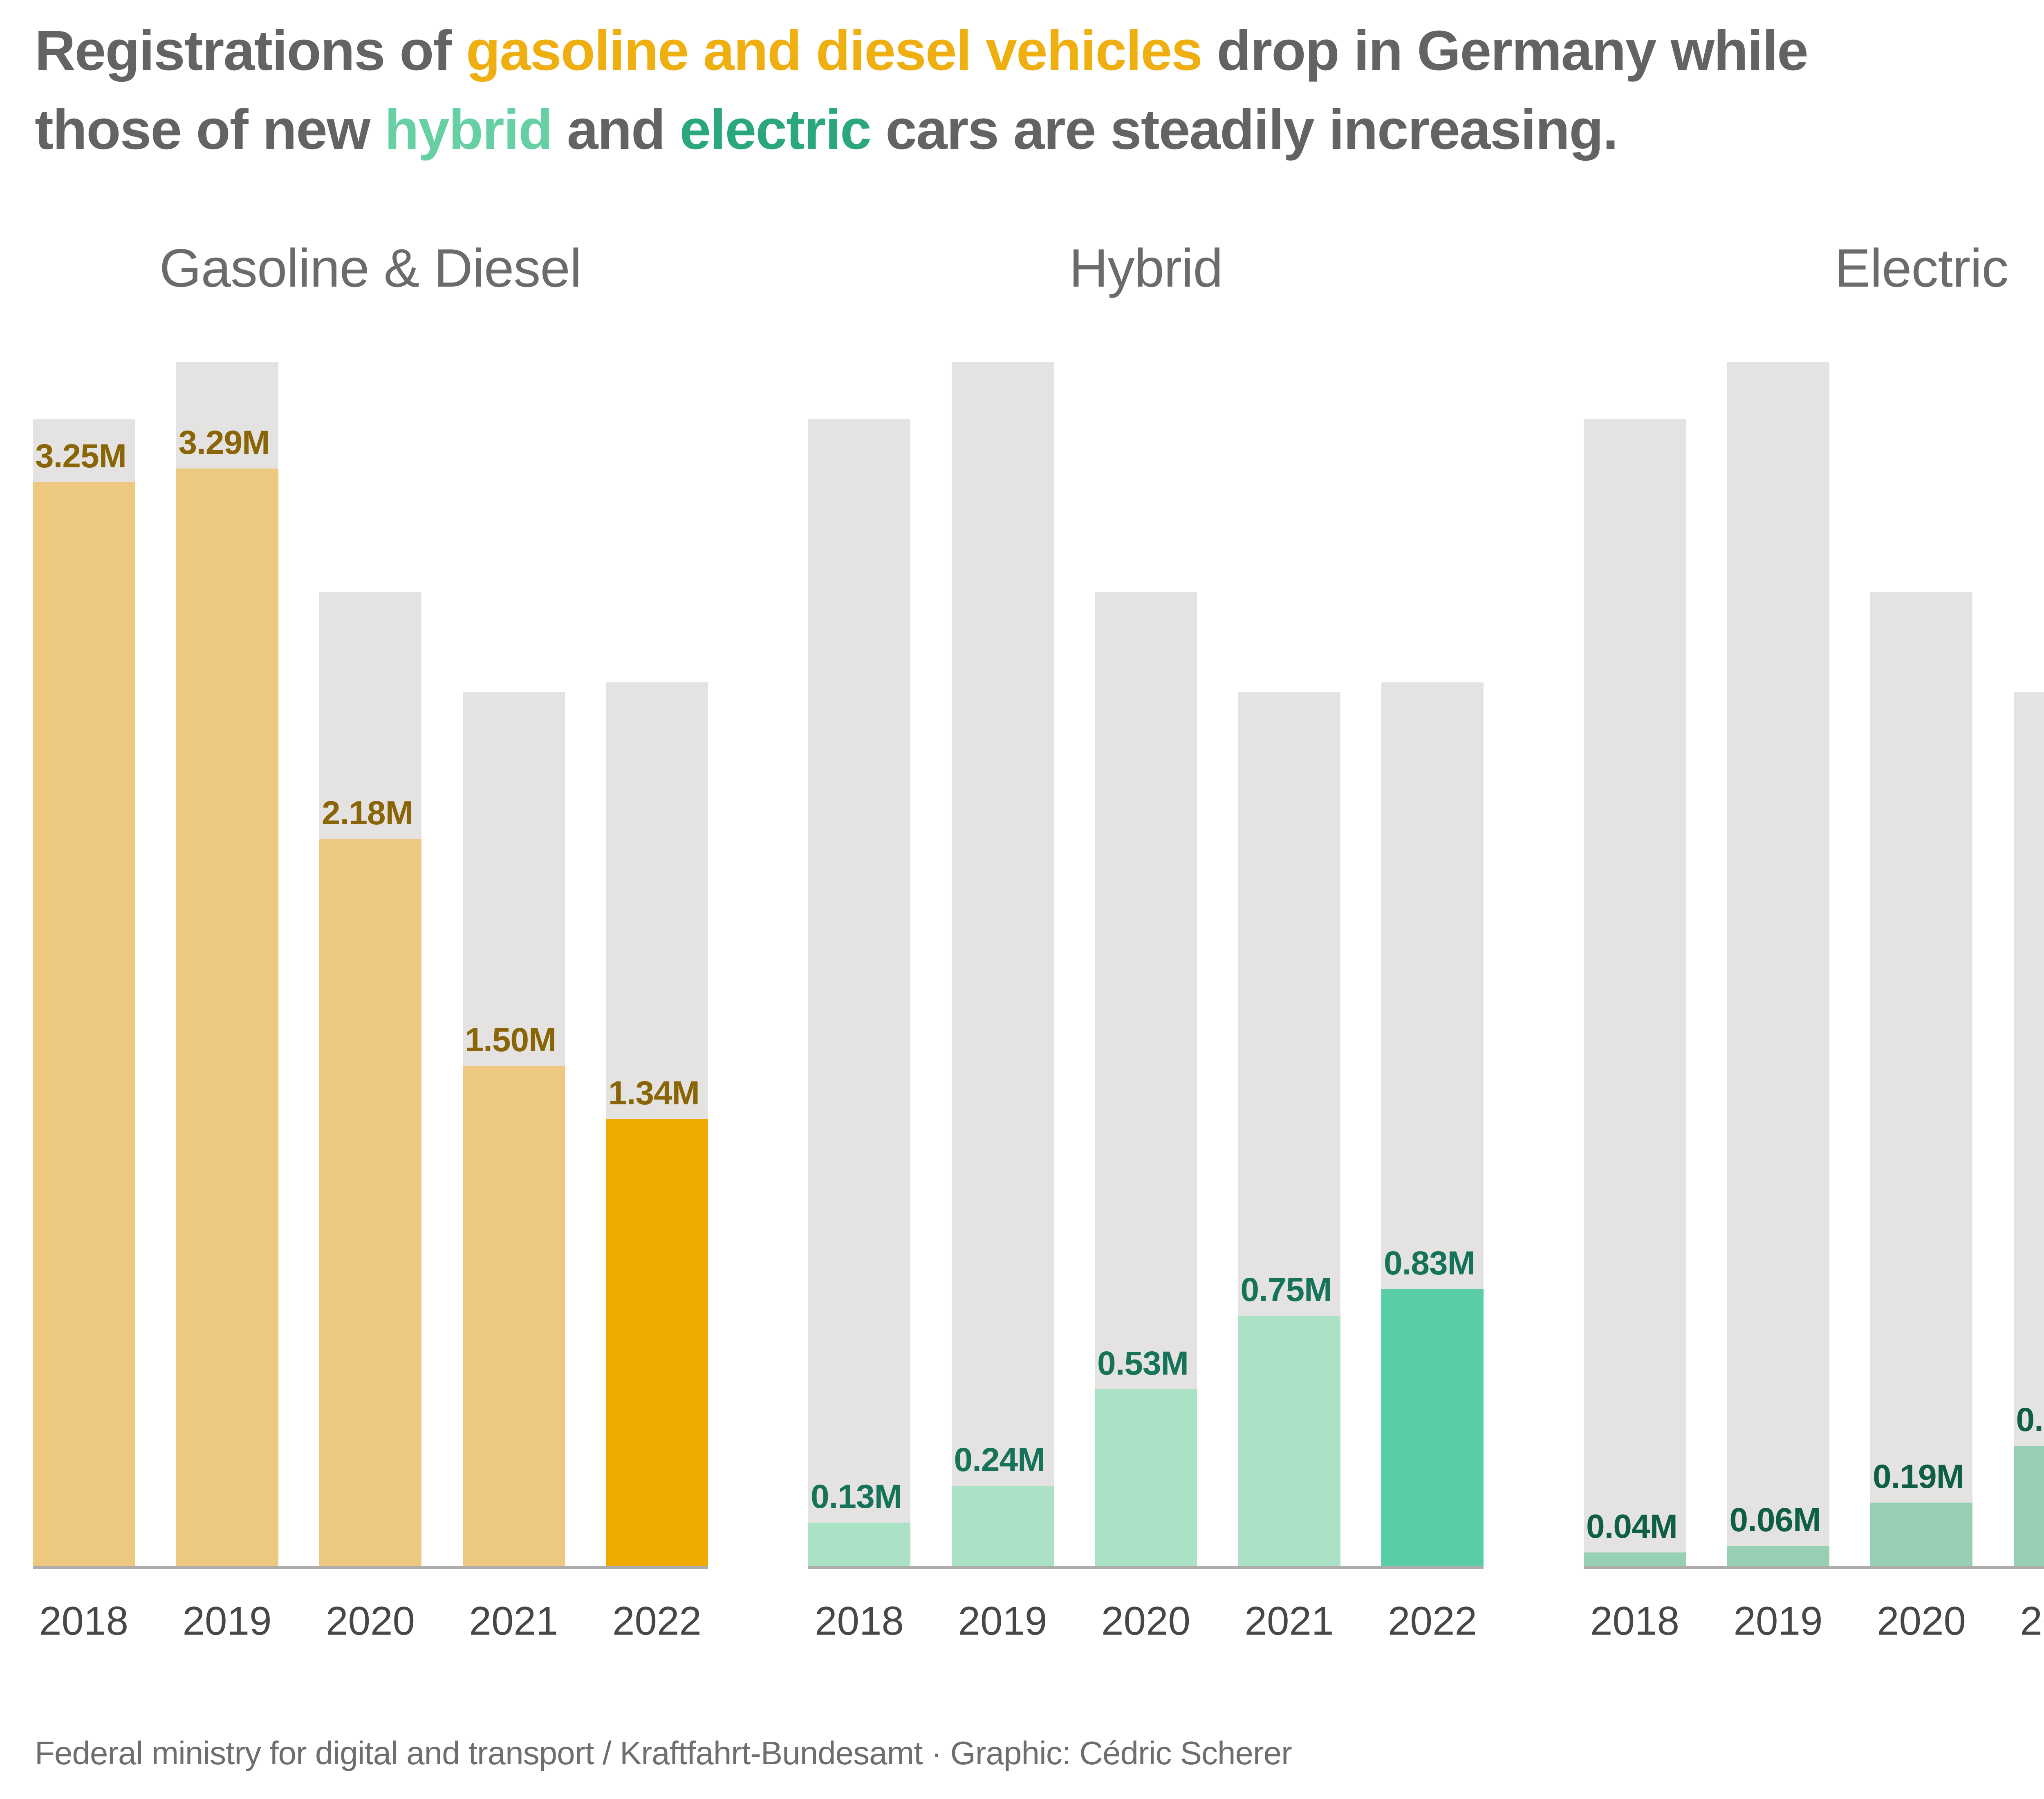 This screenshot has width=2044, height=1799. Describe the element at coordinates (657, 944) in the screenshot. I see `bar-group-2022: 1.34M 2022` at that location.